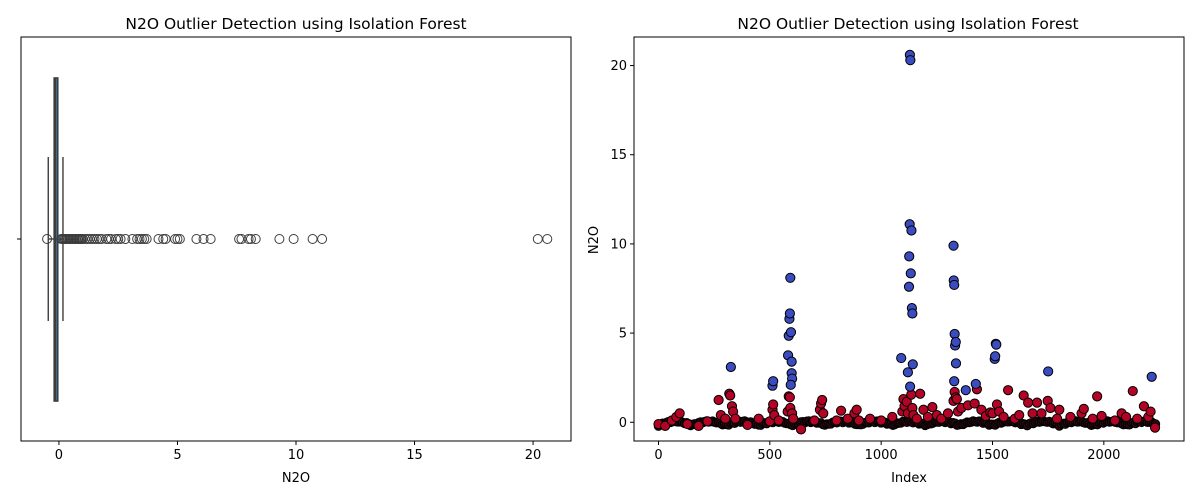 Image resolution: width=1200 pixels, height=500 pixels. What do you see at coordinates (618, 66) in the screenshot?
I see `y-tick-label: 20` at bounding box center [618, 66].